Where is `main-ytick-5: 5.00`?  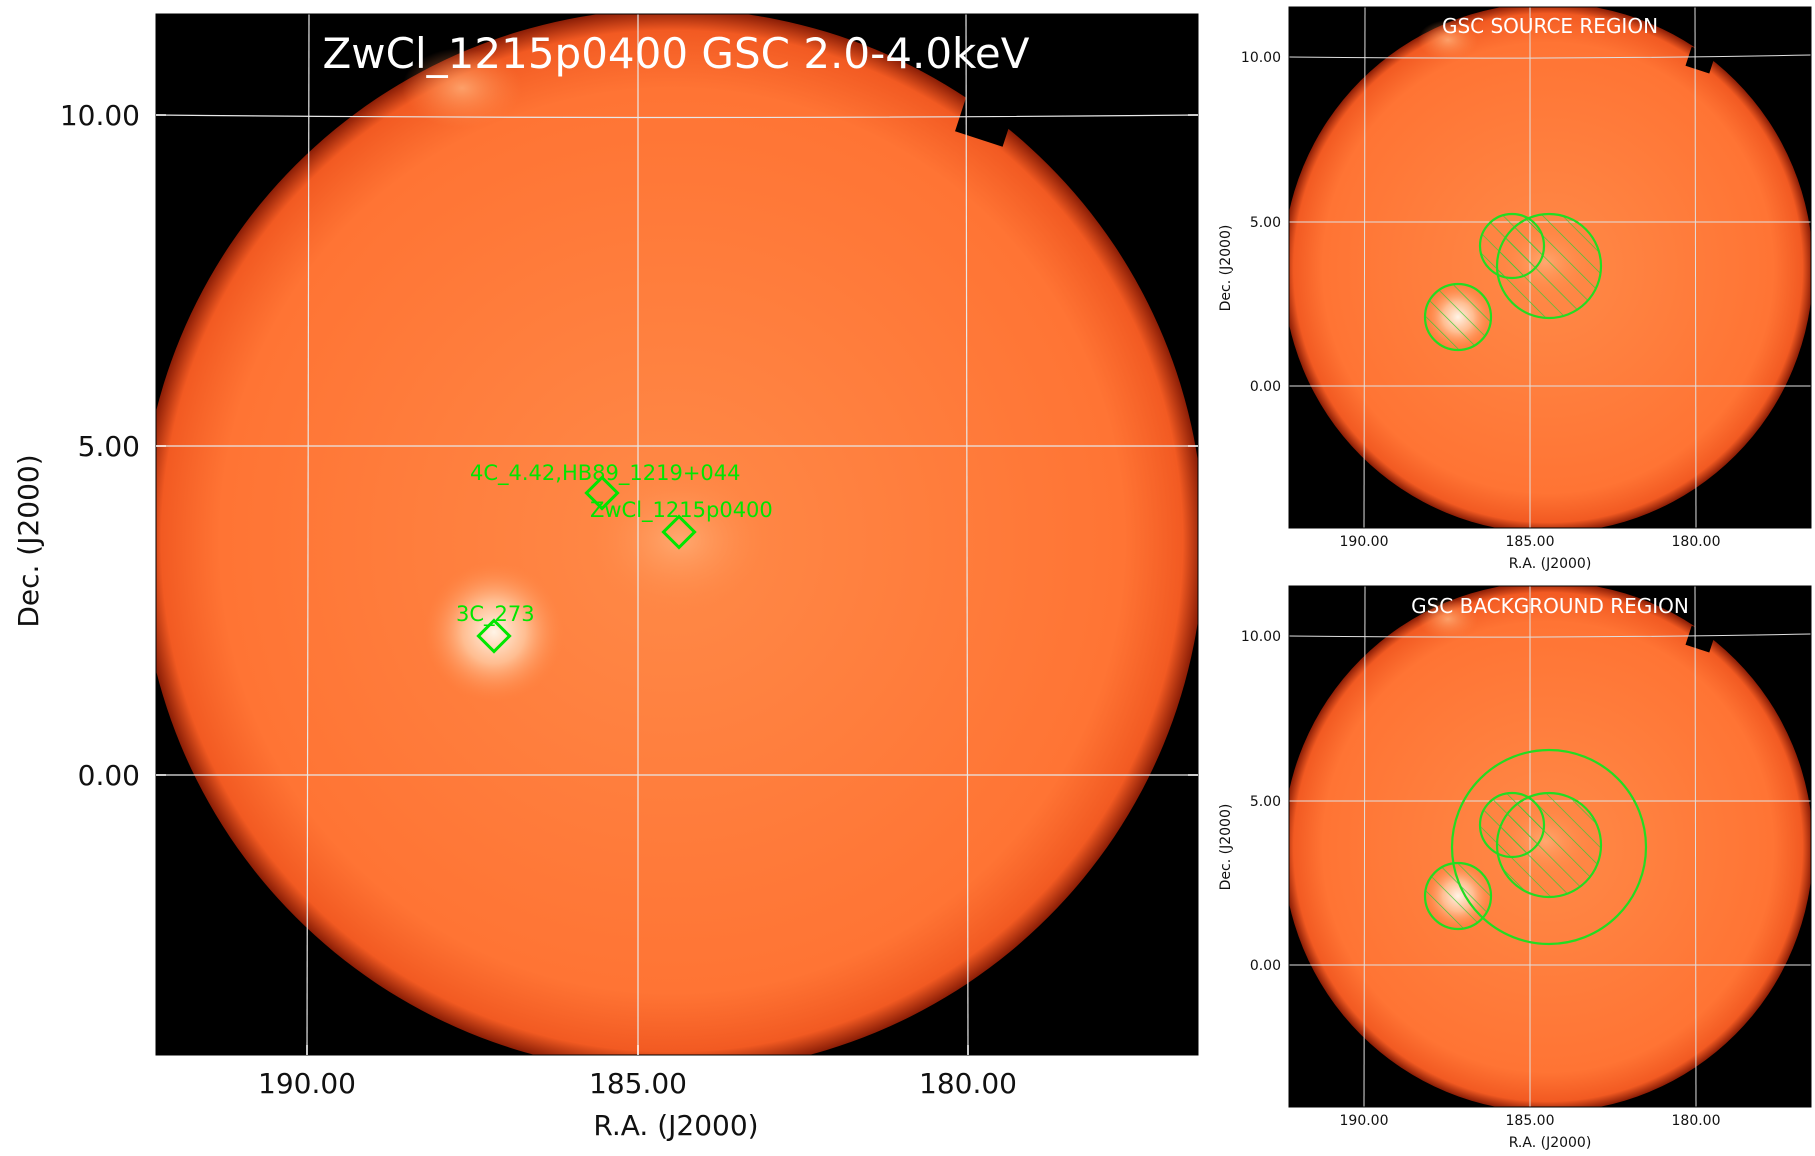 main-ytick-5: 5.00 is located at coordinates (109, 446).